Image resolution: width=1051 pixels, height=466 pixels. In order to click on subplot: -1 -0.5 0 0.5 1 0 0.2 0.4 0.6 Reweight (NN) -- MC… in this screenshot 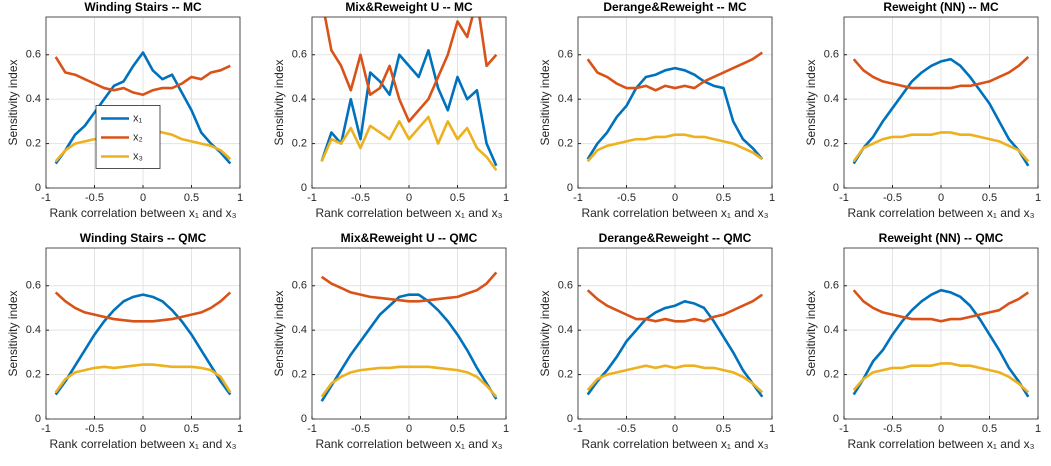, I will do `click(922, 110)`.